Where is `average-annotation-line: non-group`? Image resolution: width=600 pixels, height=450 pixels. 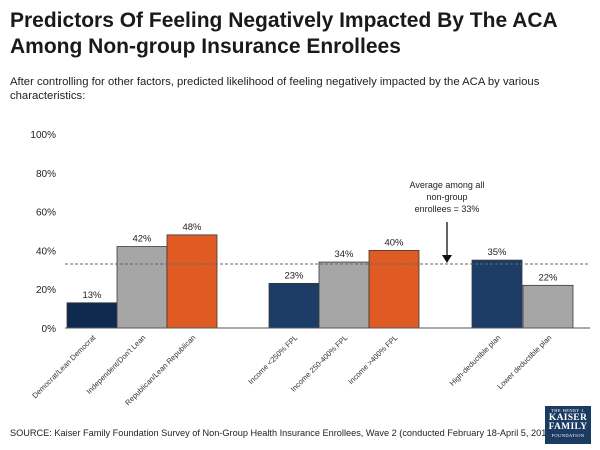 average-annotation-line: non-group is located at coordinates (446, 197).